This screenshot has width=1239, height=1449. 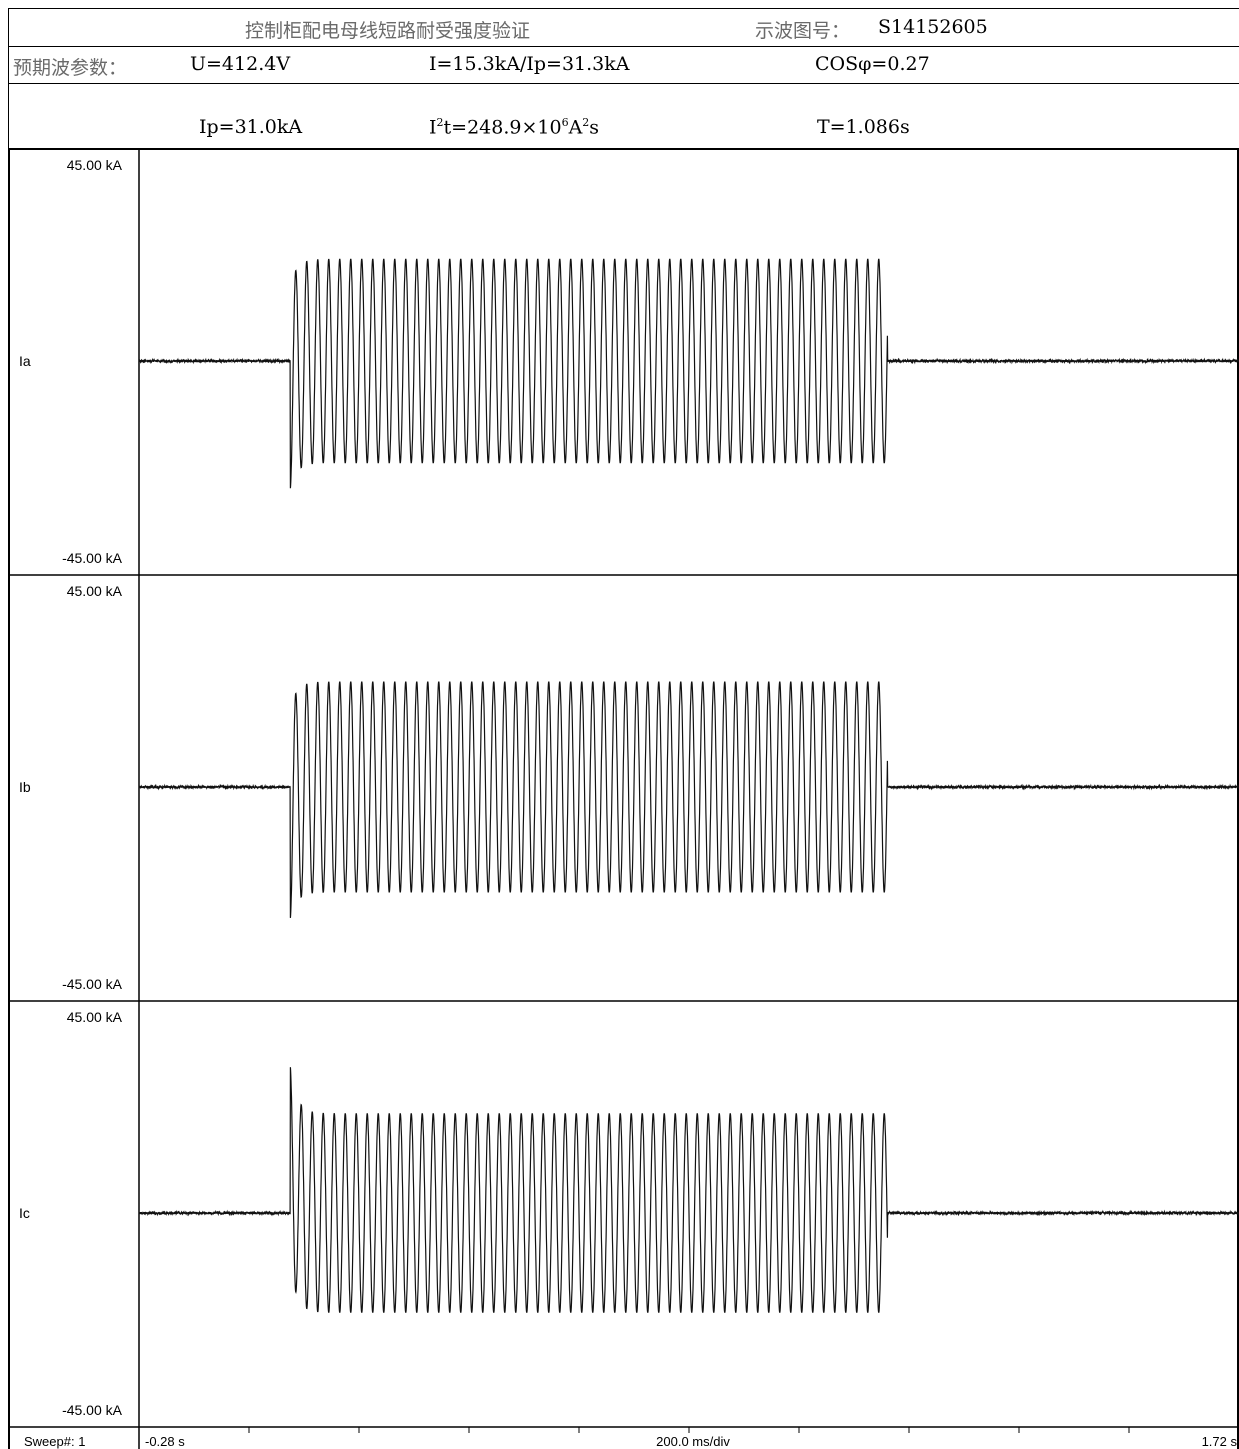 What do you see at coordinates (24, 1213) in the screenshot?
I see `channel-label-ic: Ic` at bounding box center [24, 1213].